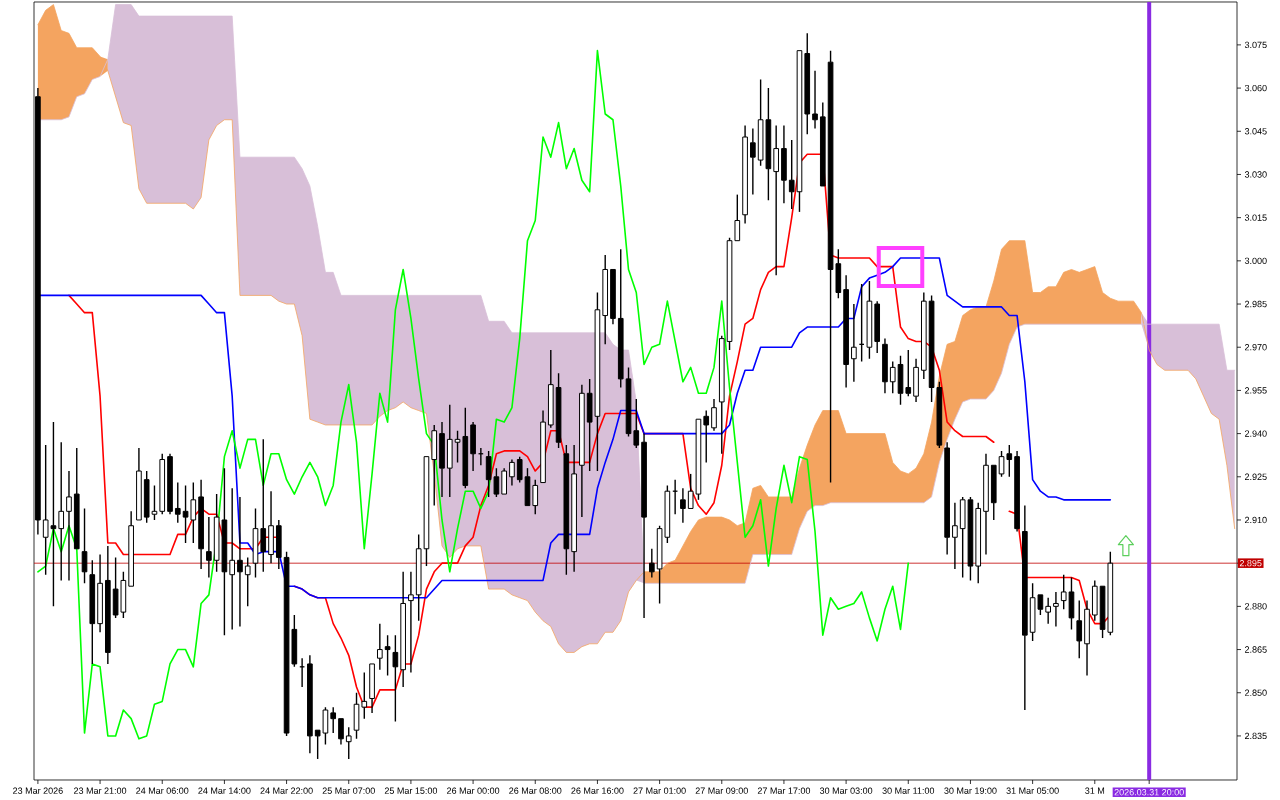 This screenshot has height=800, width=1280. What do you see at coordinates (162, 790) in the screenshot?
I see `x-tick-label: 24 Mar 06:00` at bounding box center [162, 790].